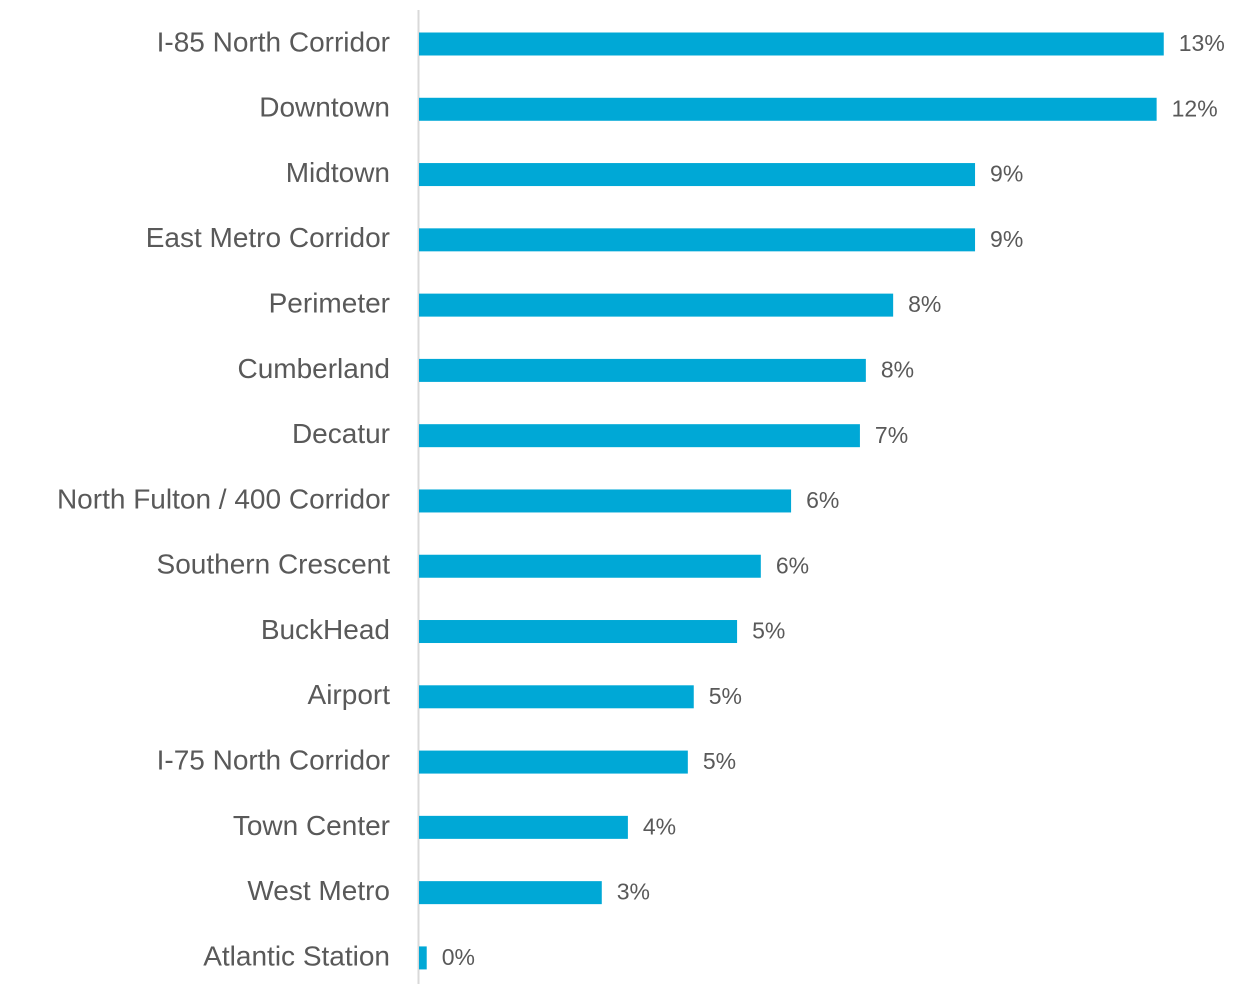 The image size is (1243, 984). Describe the element at coordinates (329, 303) in the screenshot. I see `category-label: Perimeter` at that location.